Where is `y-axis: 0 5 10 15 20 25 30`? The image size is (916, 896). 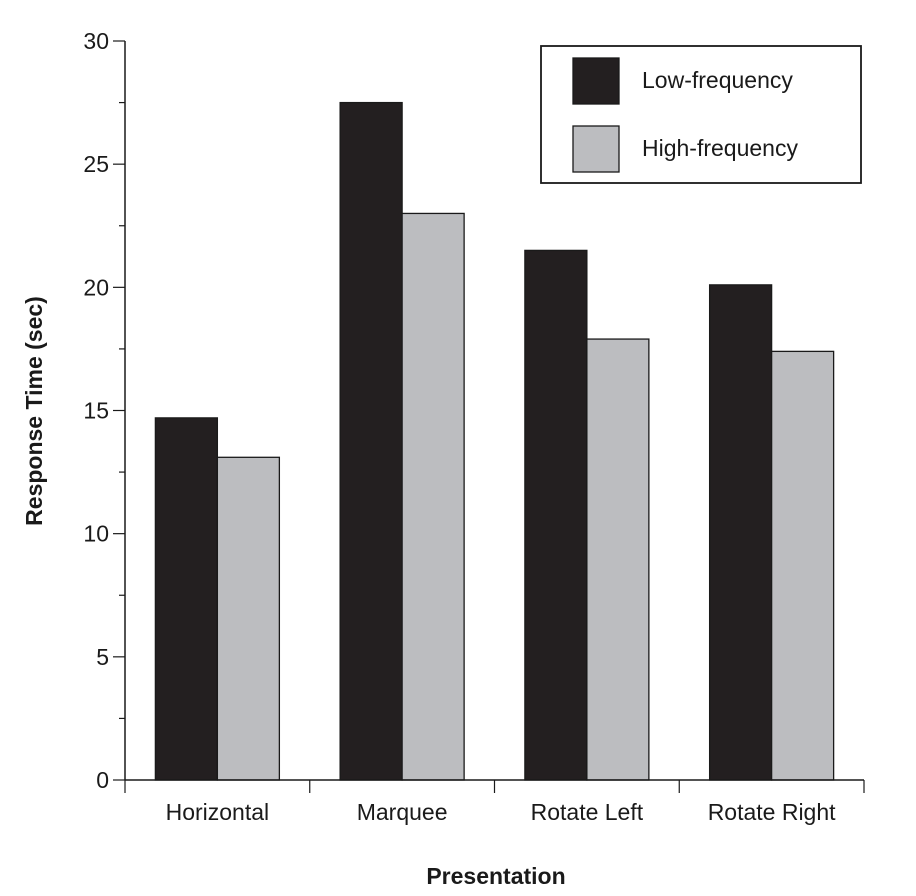 y-axis: 0 5 10 15 20 25 30 is located at coordinates (104, 410).